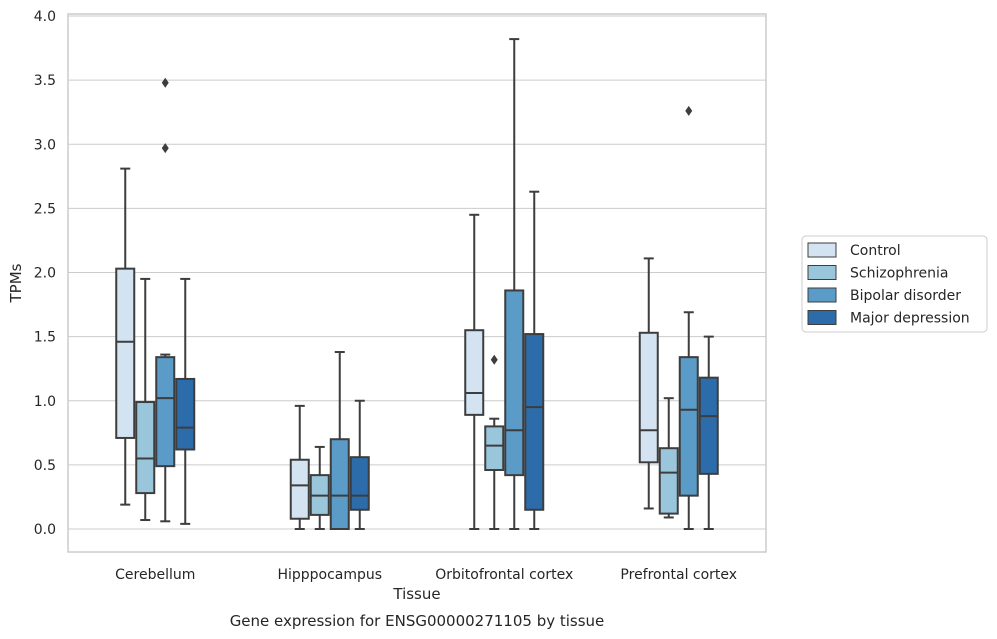  I want to click on legend-frame, so click(894, 284).